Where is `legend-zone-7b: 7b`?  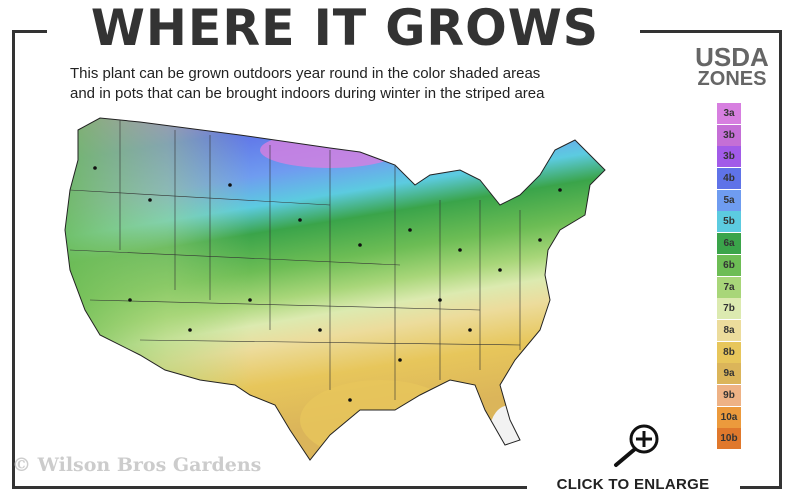
legend-zone-7b: 7b is located at coordinates (729, 309).